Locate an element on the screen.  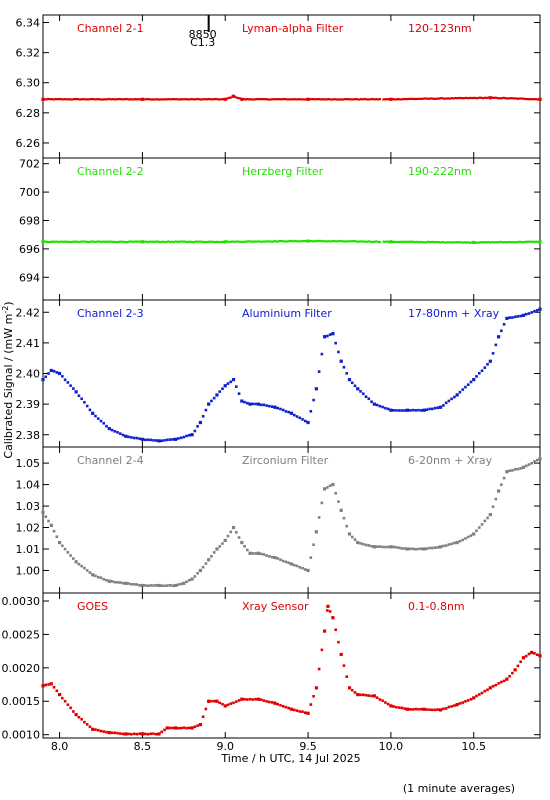
y-tick-label: 1.00 is located at coordinates (28, 570).